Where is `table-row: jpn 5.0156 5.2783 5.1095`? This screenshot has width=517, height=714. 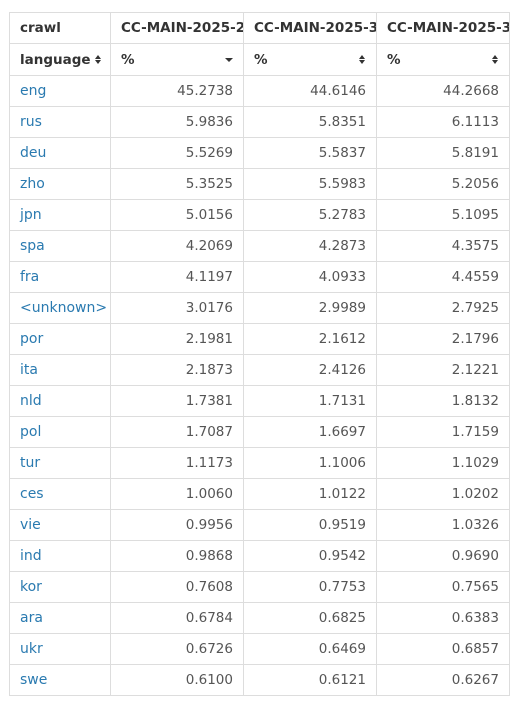
table-row: jpn 5.0156 5.2783 5.1095 is located at coordinates (259, 215).